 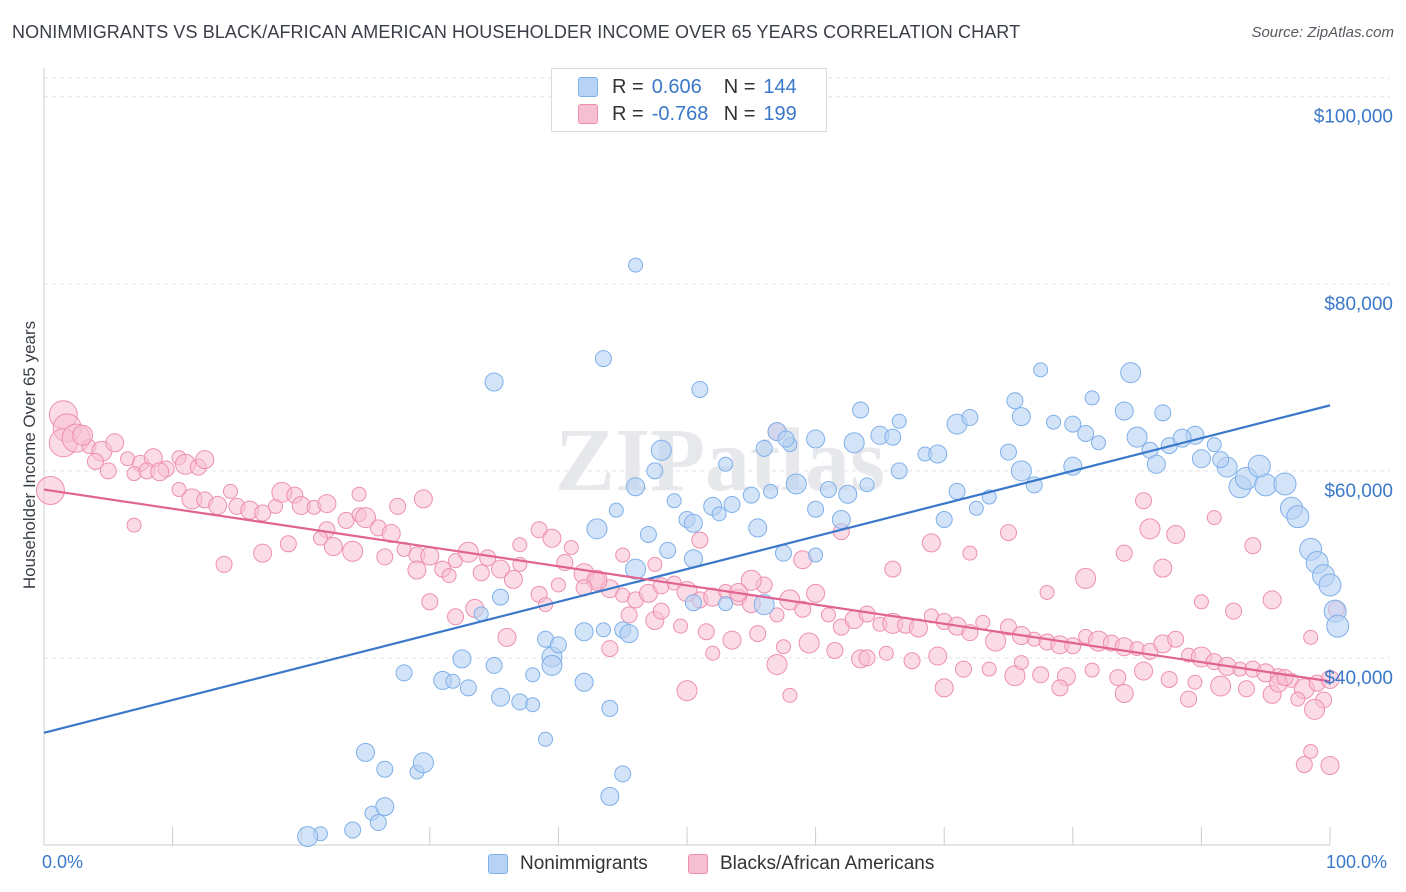 What do you see at coordinates (584, 863) in the screenshot?
I see `bottom-legend-label: Nonimmigrants` at bounding box center [584, 863].